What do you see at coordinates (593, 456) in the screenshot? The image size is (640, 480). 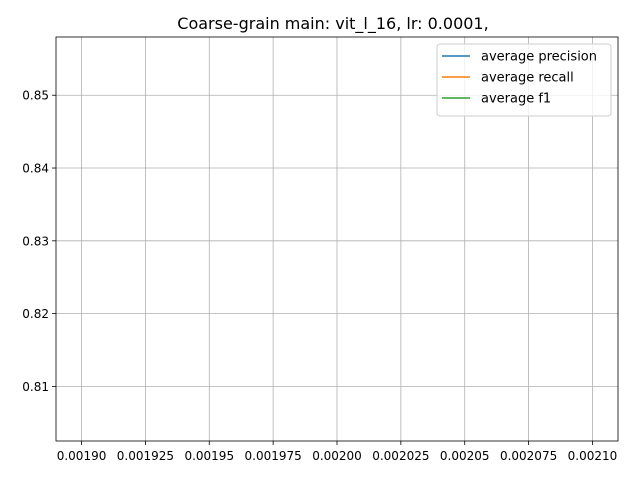 I see `x-tick-label: 0.00210` at bounding box center [593, 456].